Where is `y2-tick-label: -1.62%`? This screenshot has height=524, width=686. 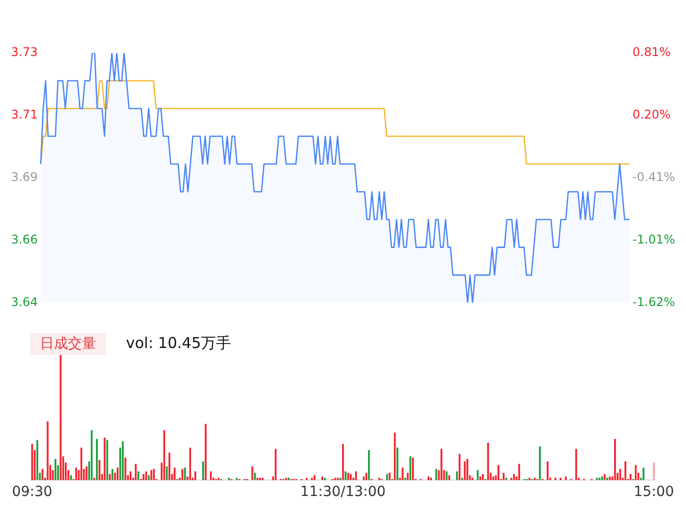 y2-tick-label: -1.62% is located at coordinates (653, 301).